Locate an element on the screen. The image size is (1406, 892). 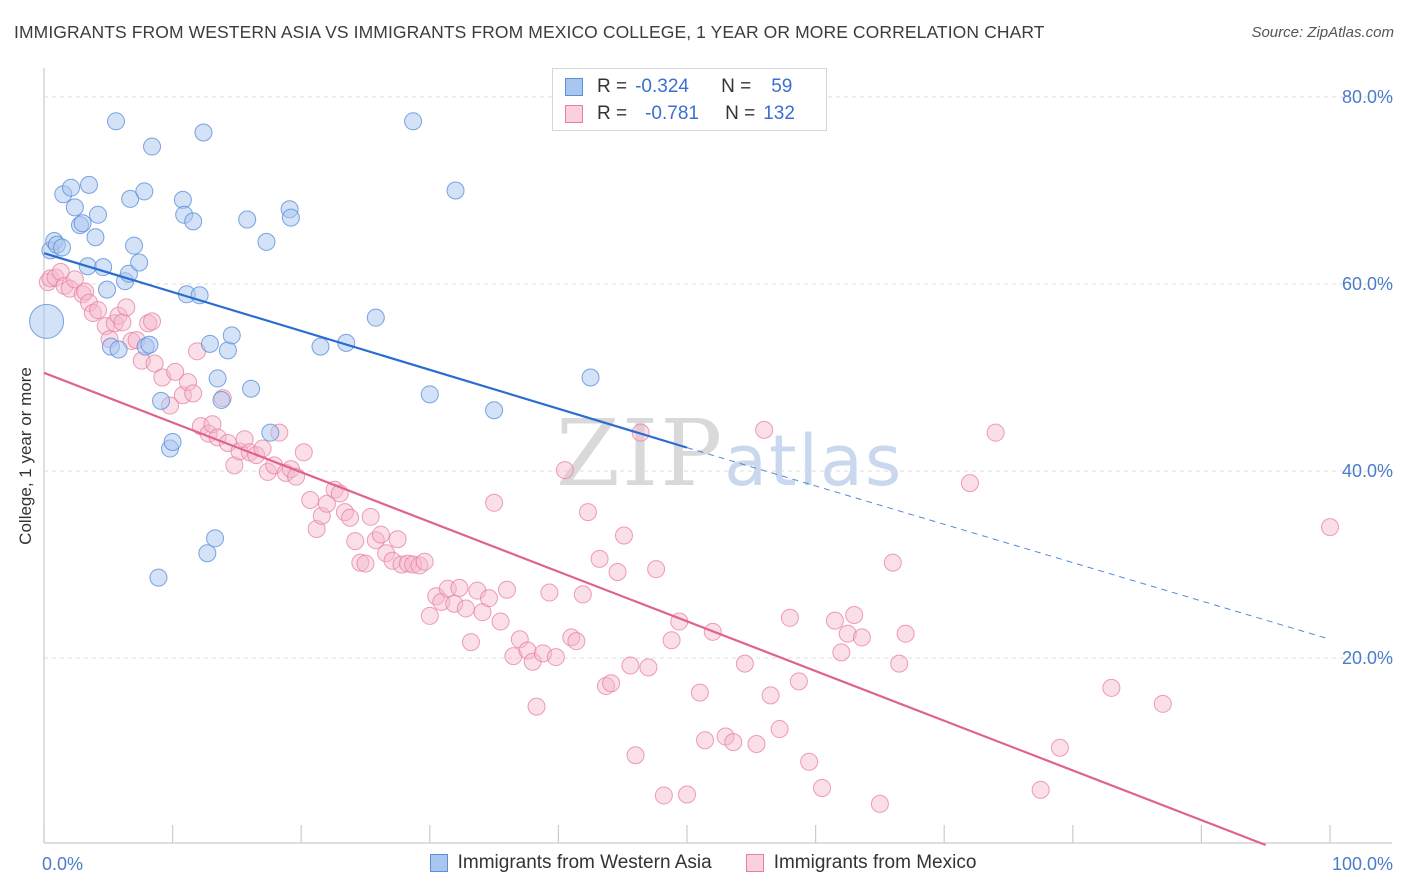
legend-item-mexico: Immigrants from Mexico is located at coordinates (861, 863).